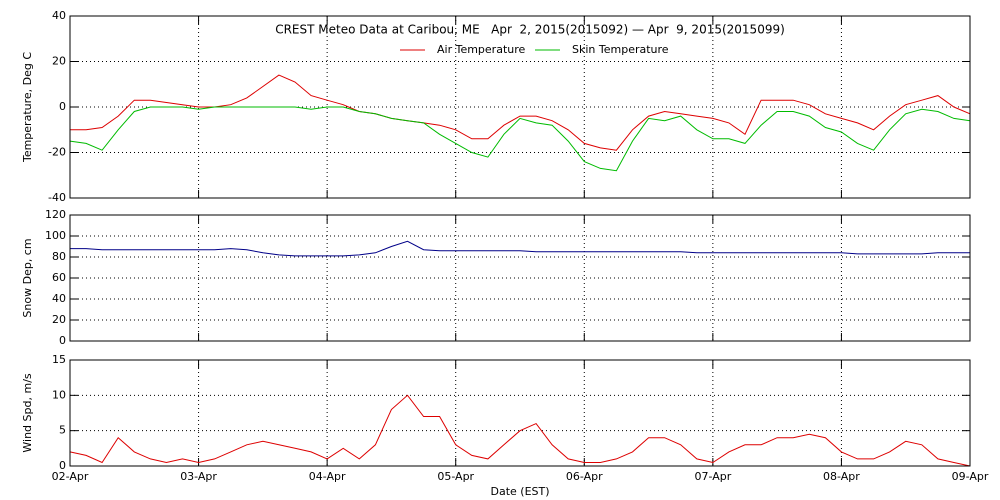 The height and width of the screenshot is (500, 1000). What do you see at coordinates (62, 430) in the screenshot?
I see `y-tick-label: 5` at bounding box center [62, 430].